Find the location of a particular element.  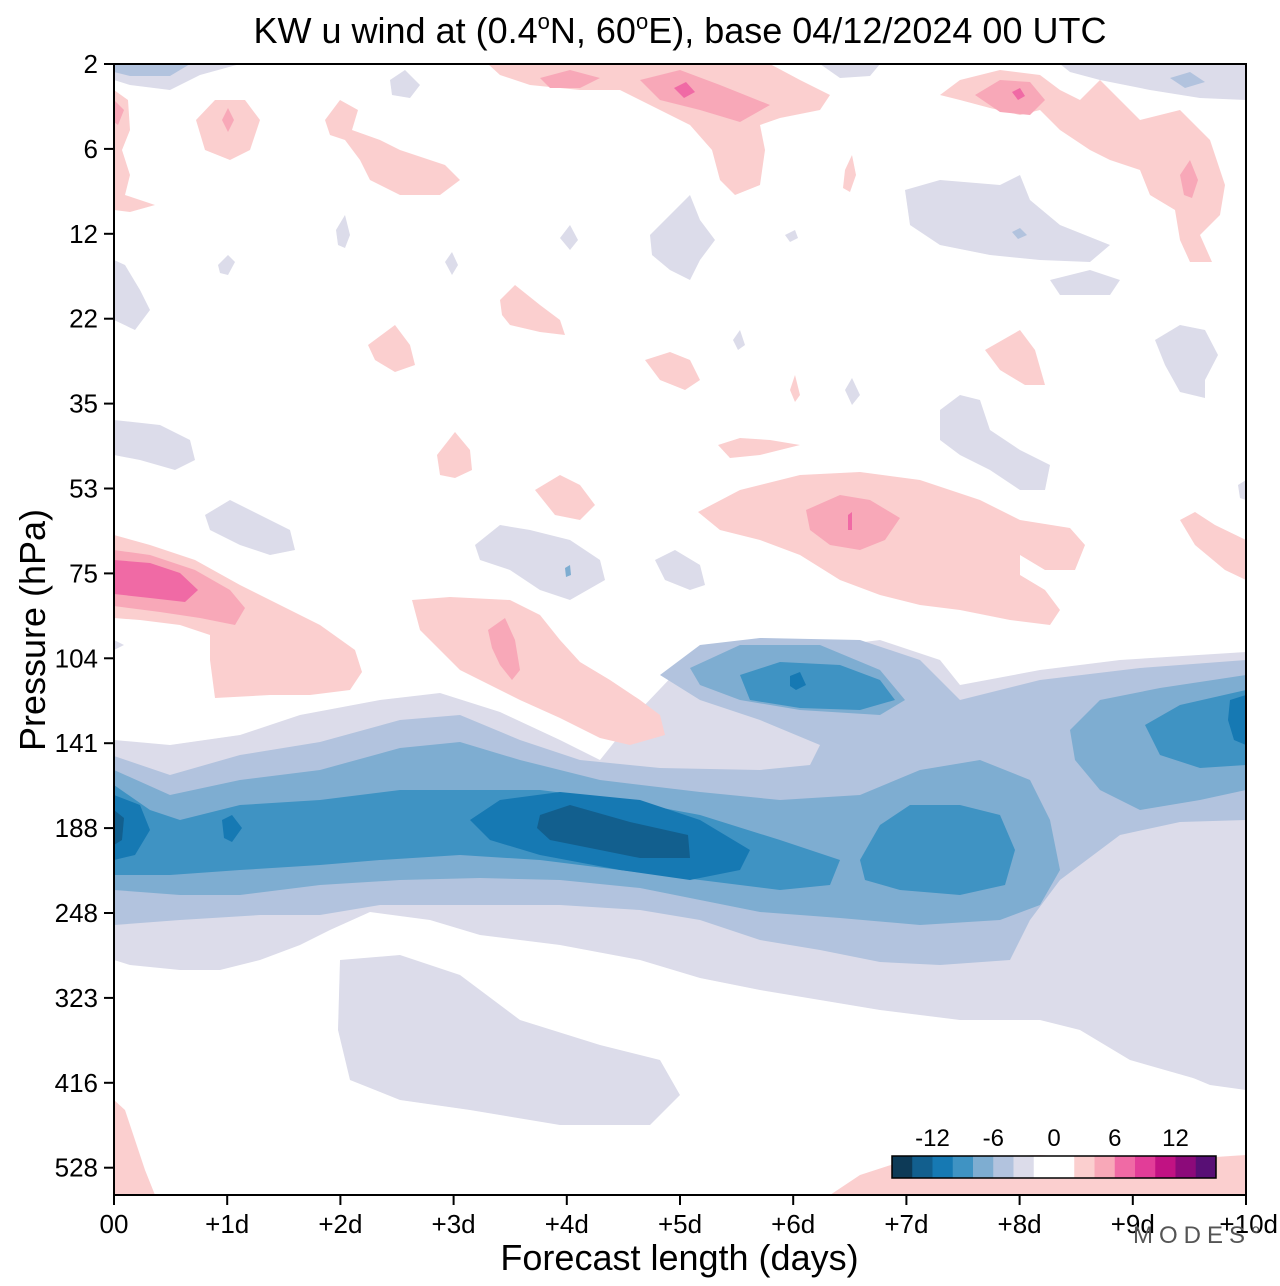

contour-fill-minus2-spot8 is located at coordinates (119, 645).